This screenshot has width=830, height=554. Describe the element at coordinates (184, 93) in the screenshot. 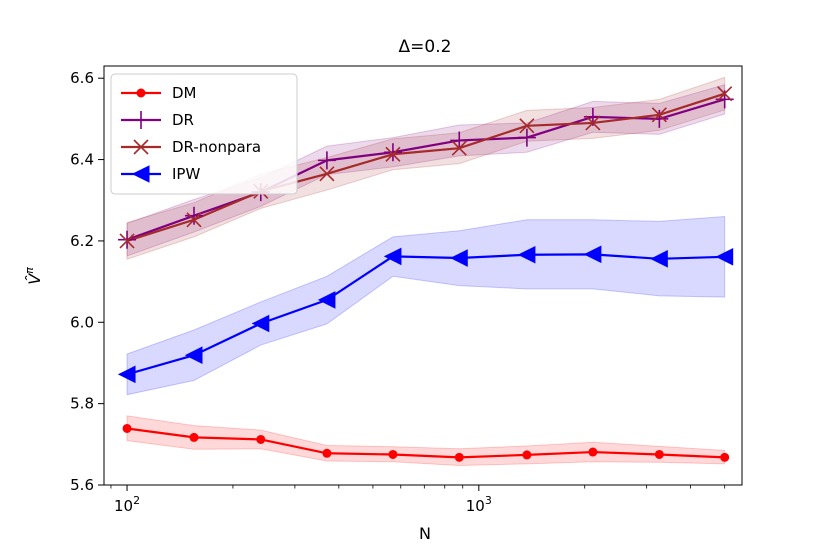

I see `legend-label-dm: DM` at that location.